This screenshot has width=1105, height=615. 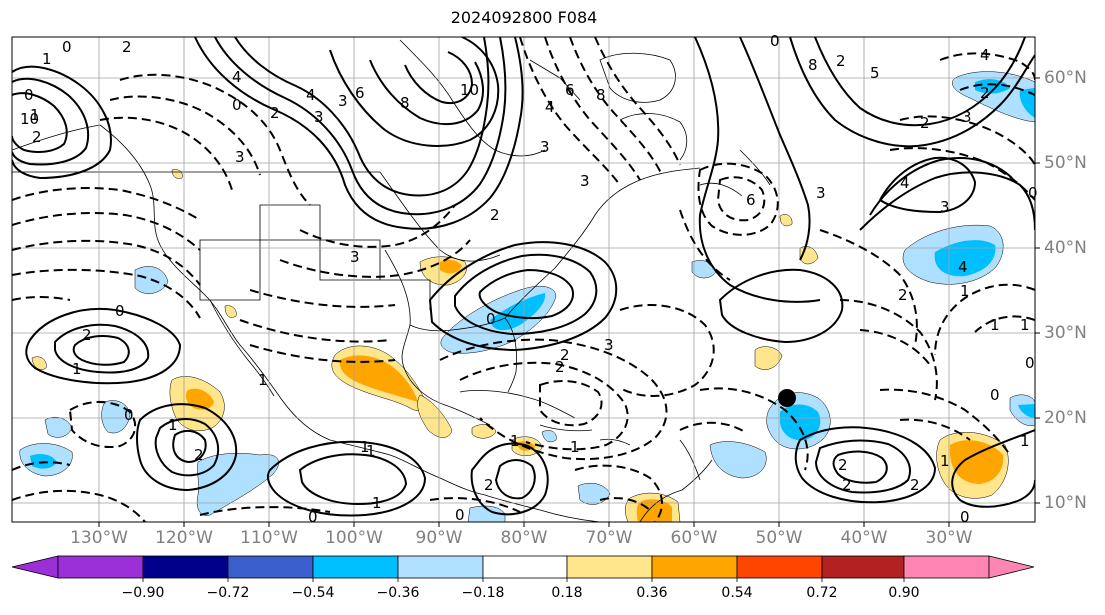 What do you see at coordinates (1065, 163) in the screenshot?
I see `lat-label: 50°N` at bounding box center [1065, 163].